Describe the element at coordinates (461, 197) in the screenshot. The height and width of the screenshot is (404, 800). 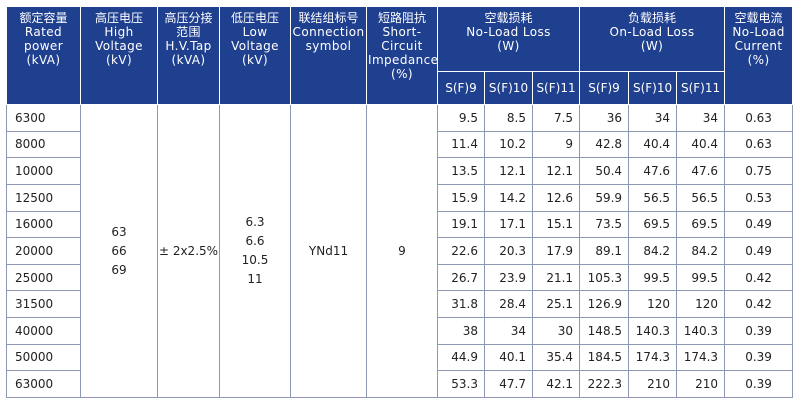
I see `noload-sf9-cell: 15.9` at that location.